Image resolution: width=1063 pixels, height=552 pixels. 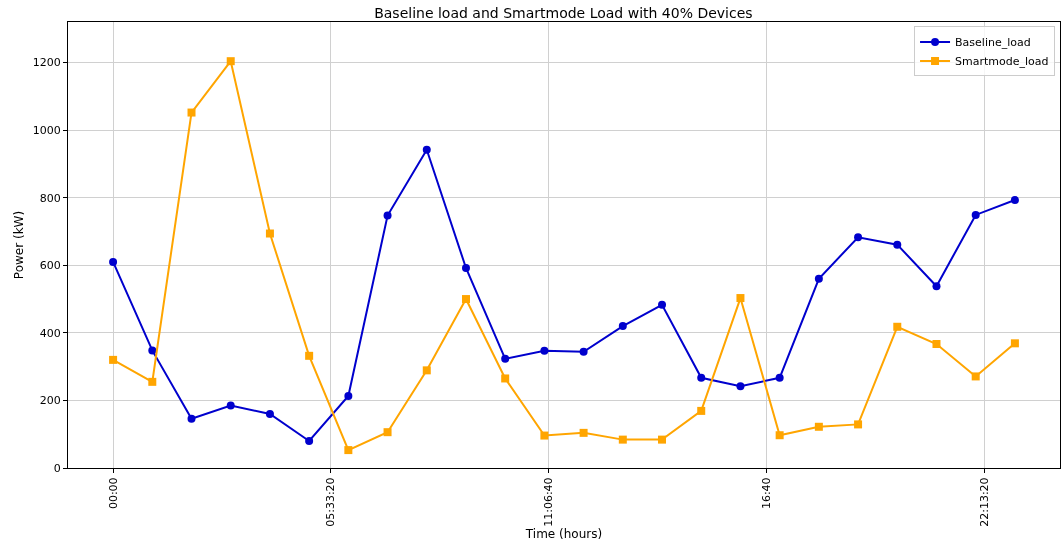 I want to click on x-axis-title: Time (hours), so click(x=563, y=533).